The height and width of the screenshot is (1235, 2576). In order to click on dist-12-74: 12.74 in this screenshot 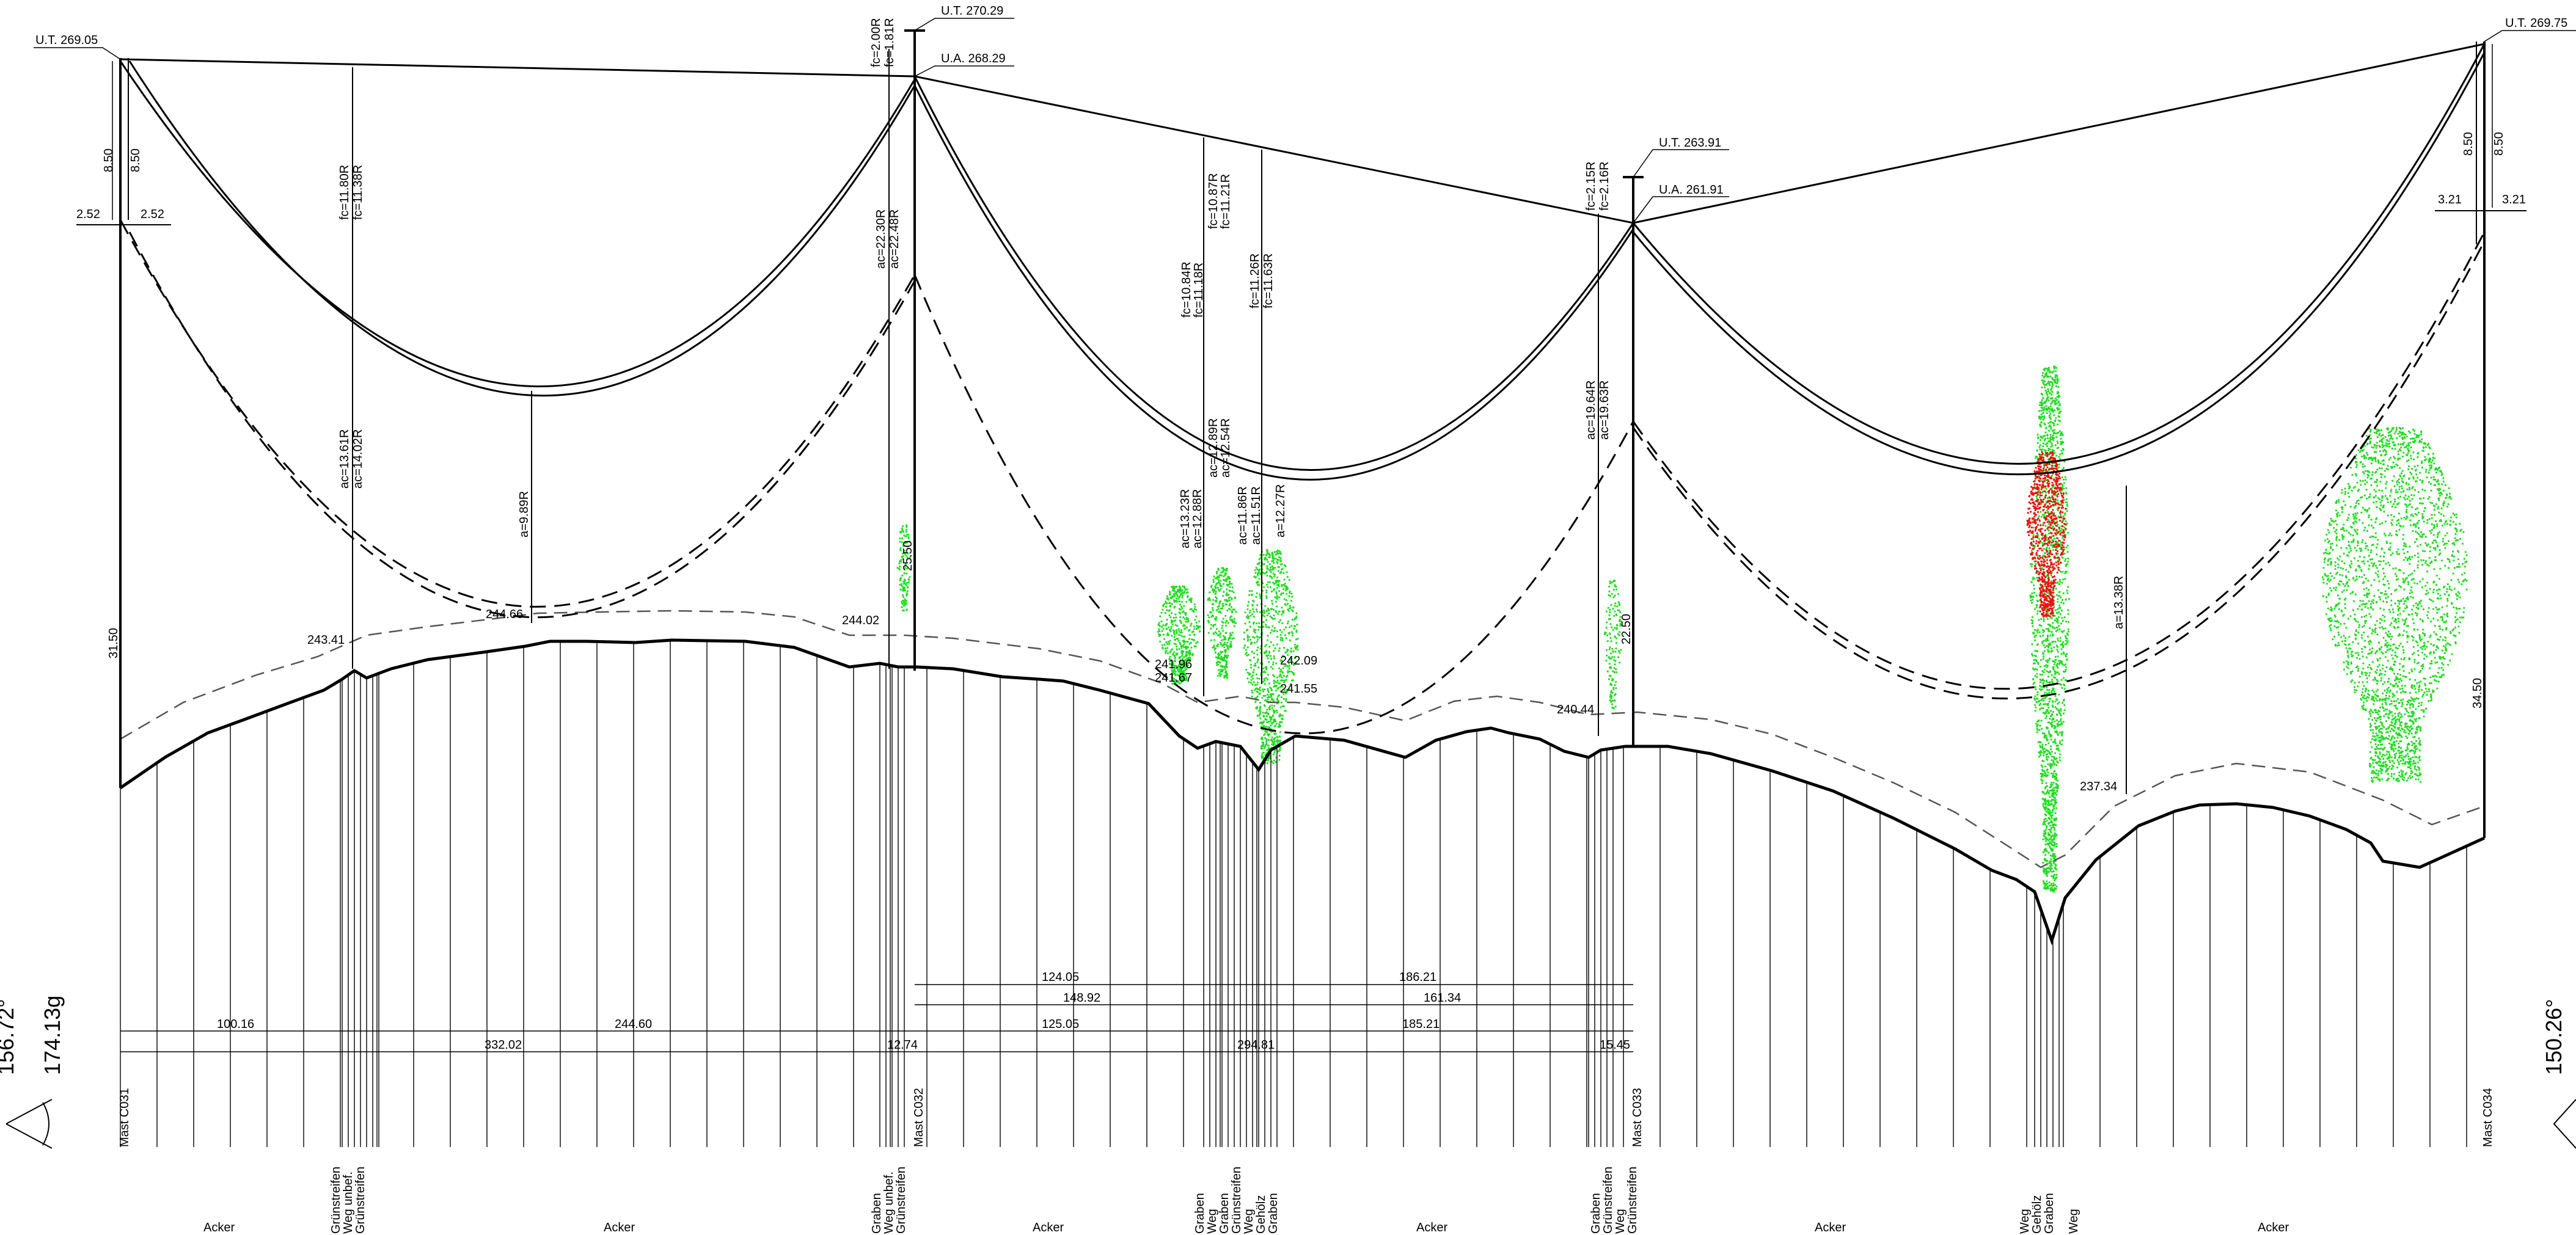, I will do `click(902, 1045)`.